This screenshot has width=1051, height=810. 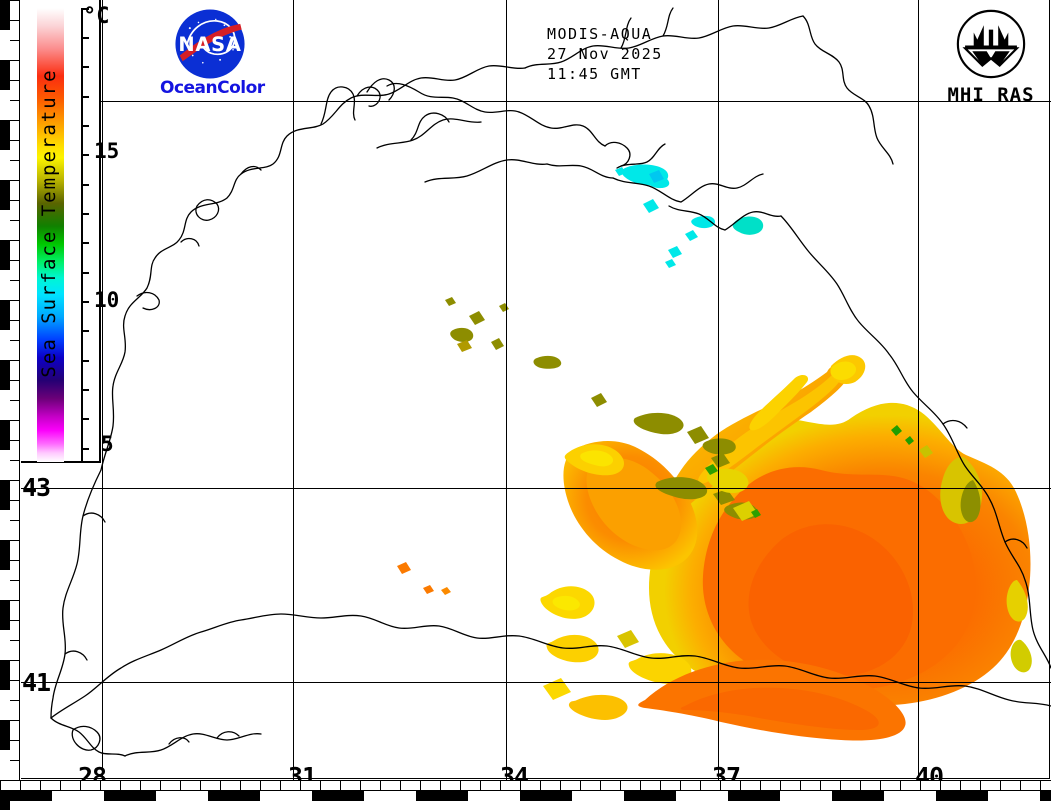 What do you see at coordinates (724, 700) in the screenshot?
I see `sst-south-coastal-arc` at bounding box center [724, 700].